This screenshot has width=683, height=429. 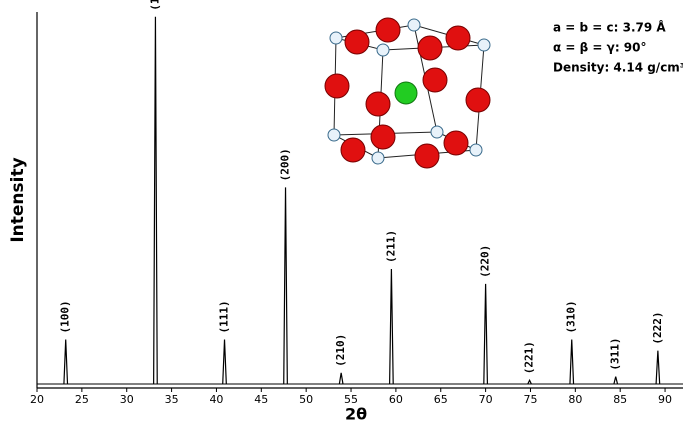 What do you see at coordinates (172, 399) in the screenshot?
I see `x-tick-label: 35` at bounding box center [172, 399].